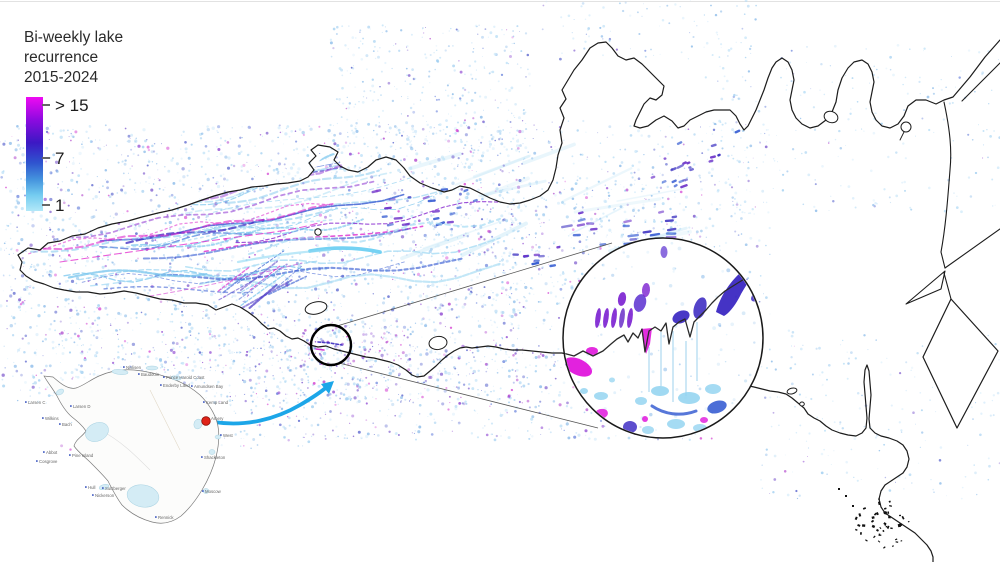 The height and width of the screenshot is (562, 1000). I want to click on legend-tick-label-max: > 15, so click(72, 105).